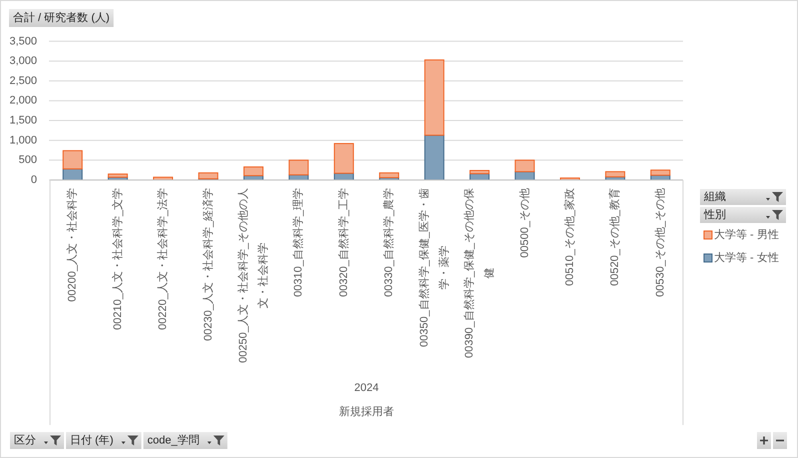 This screenshot has width=798, height=458. I want to click on button-label: 区分, so click(25, 440).